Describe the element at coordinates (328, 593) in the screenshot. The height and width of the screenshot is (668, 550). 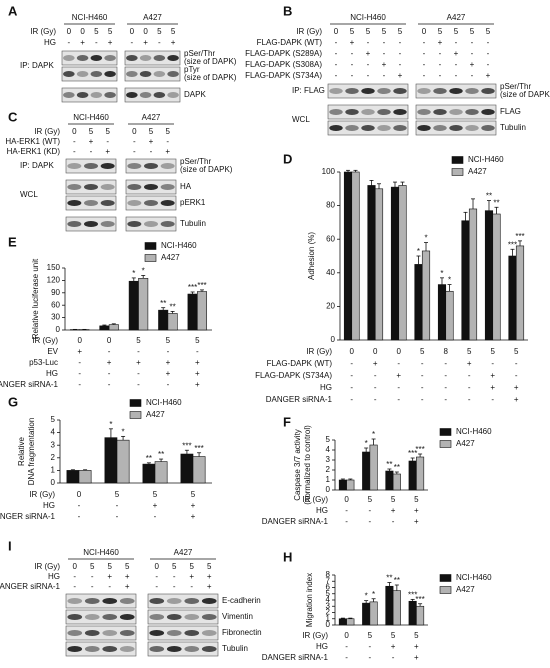
I see `y-tick-label: 5` at that location.